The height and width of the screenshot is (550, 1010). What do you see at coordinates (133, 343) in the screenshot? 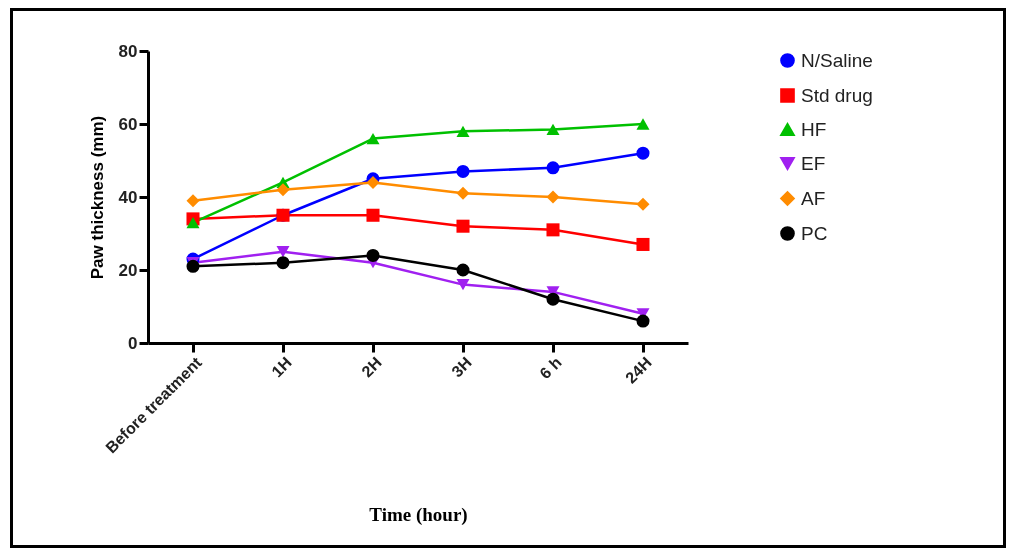
I see `y-tick-label: 0` at bounding box center [133, 343].